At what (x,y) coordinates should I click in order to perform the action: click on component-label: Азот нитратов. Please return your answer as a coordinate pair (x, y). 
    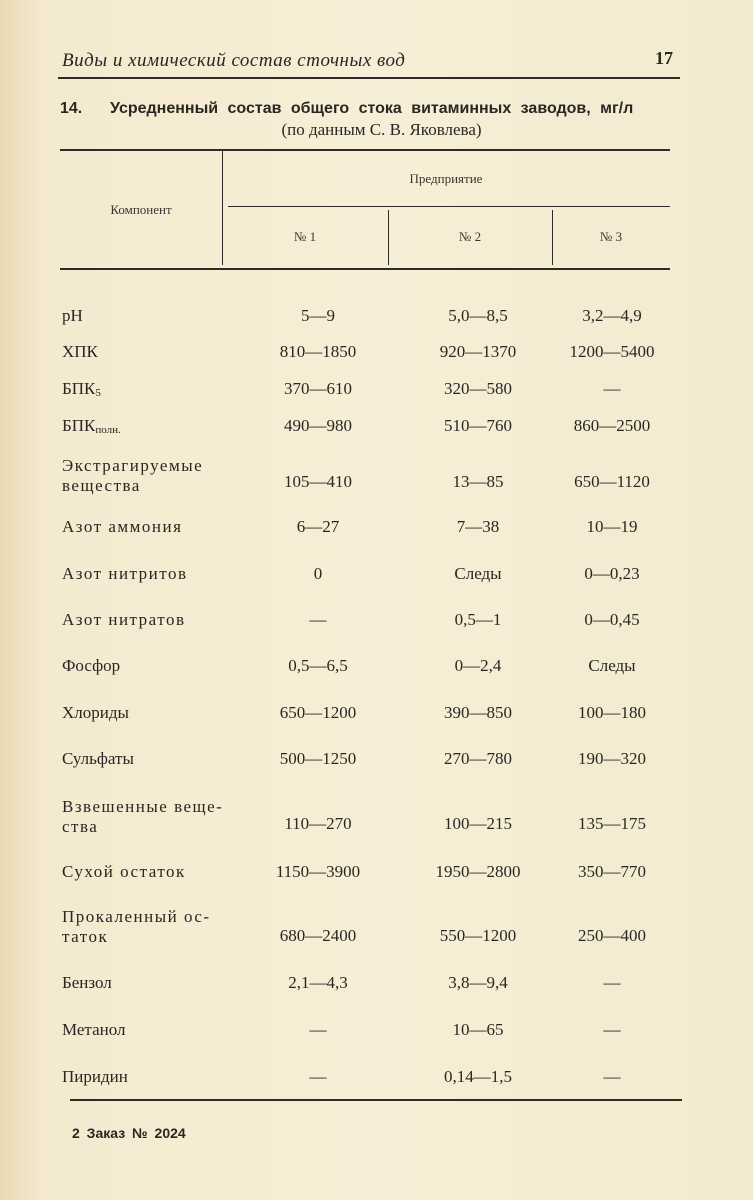
    Looking at the image, I should click on (124, 619).